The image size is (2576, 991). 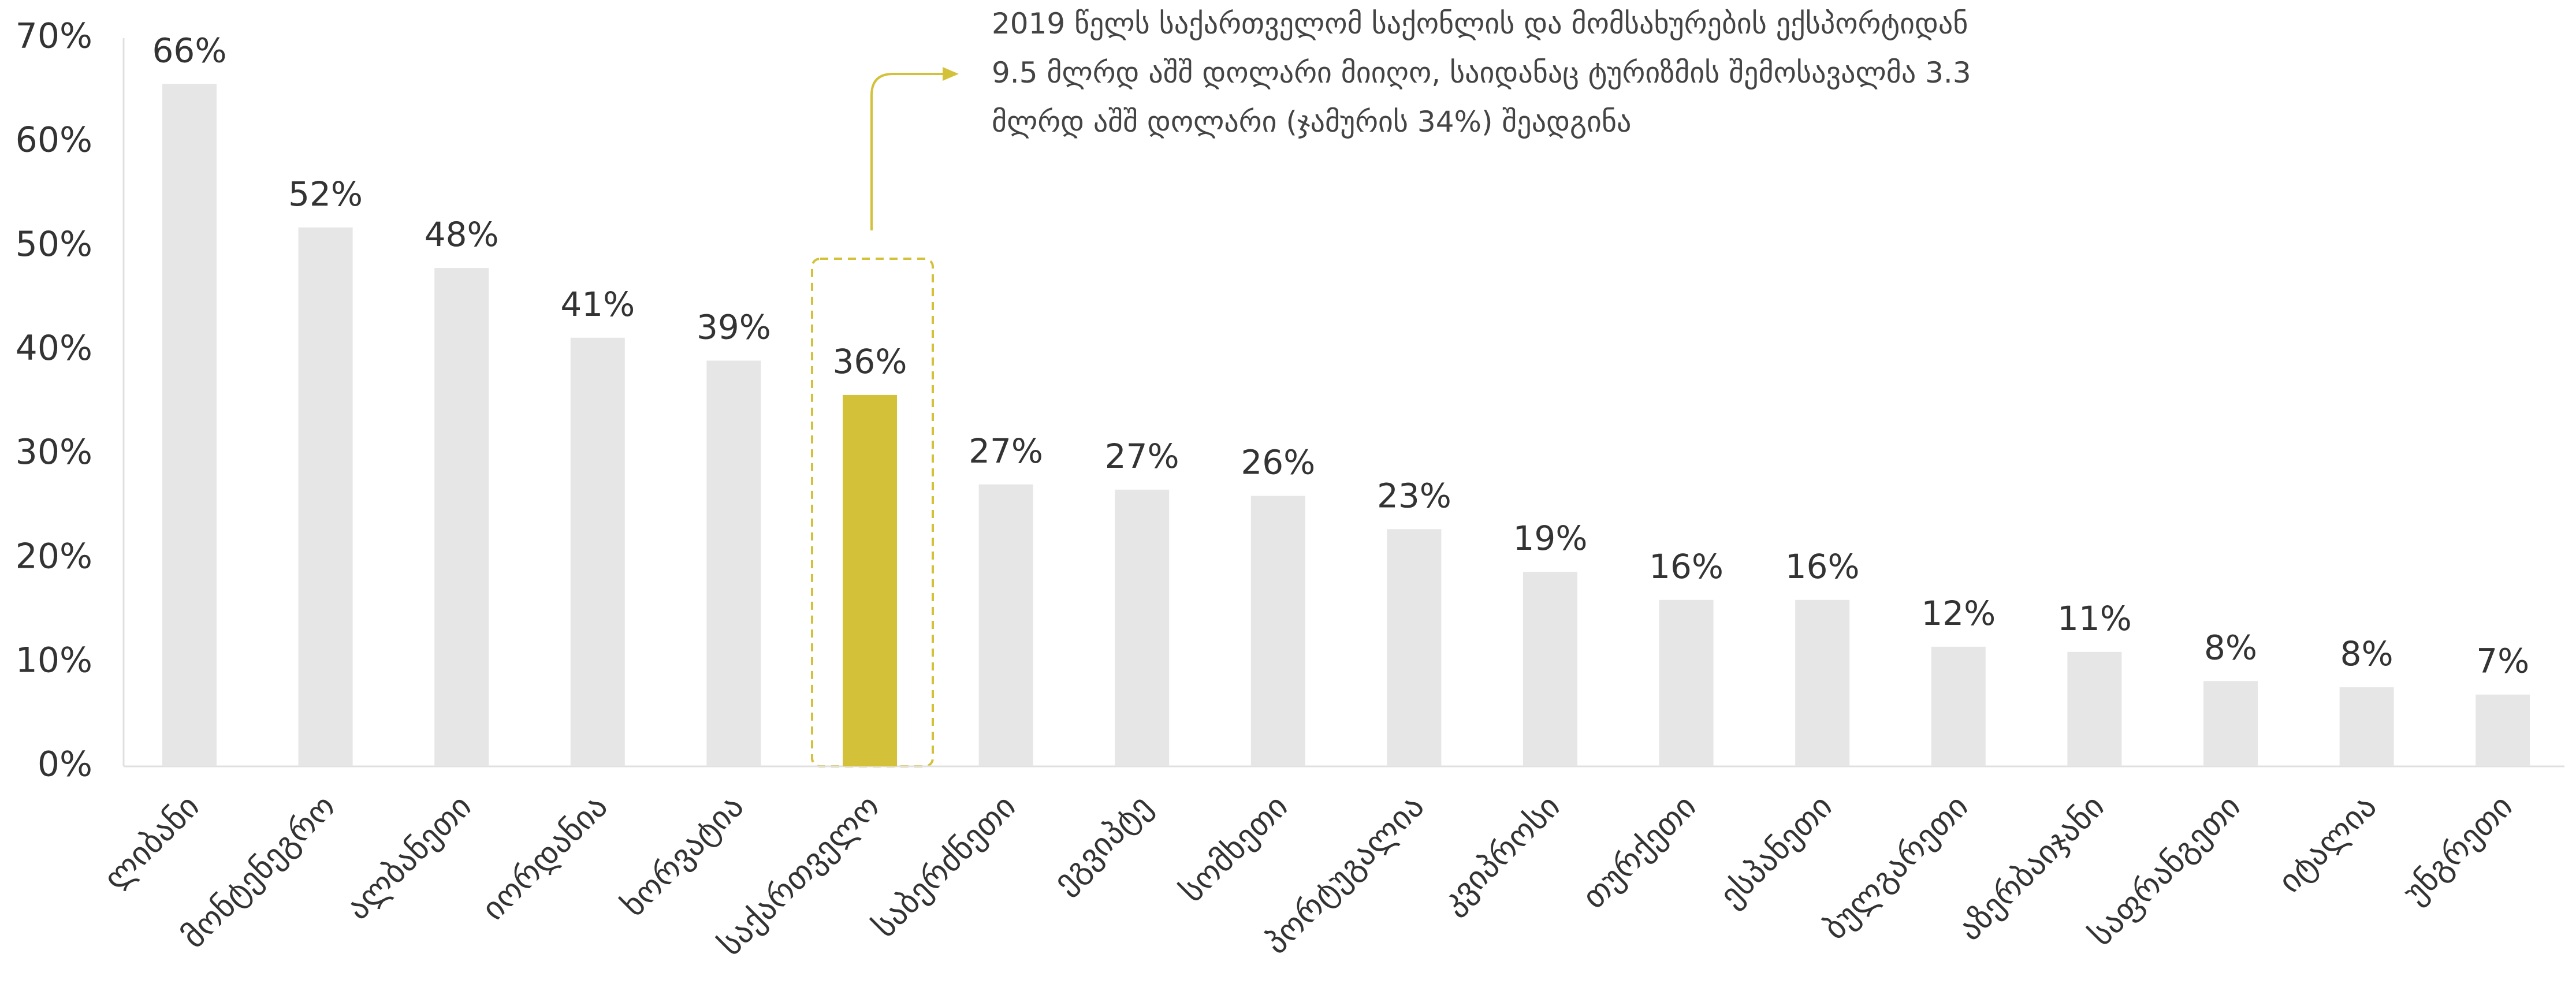 What do you see at coordinates (944, 866) in the screenshot?
I see `x-tick-label: საბერძნეთი` at bounding box center [944, 866].